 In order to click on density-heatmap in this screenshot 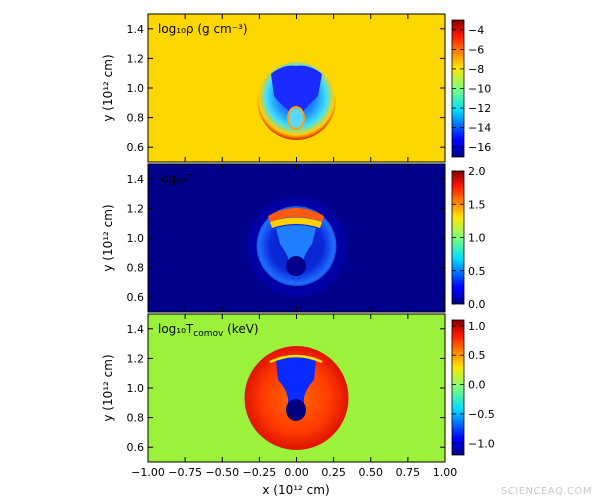, I will do `click(296, 88)`.